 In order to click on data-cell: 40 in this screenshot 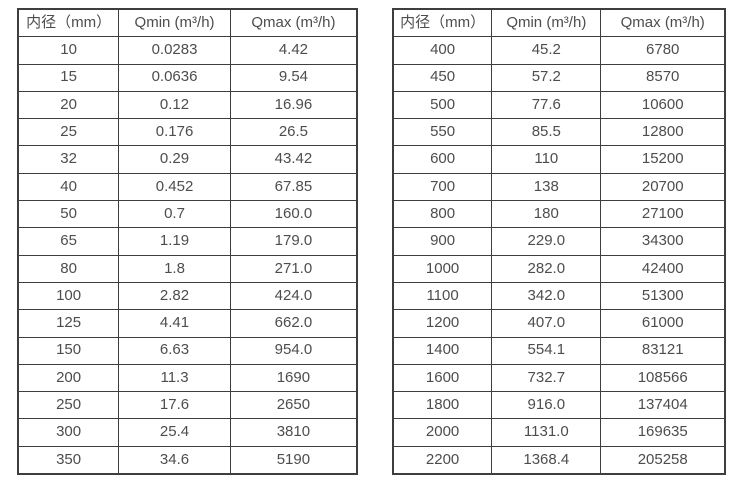, I will do `click(68, 187)`.